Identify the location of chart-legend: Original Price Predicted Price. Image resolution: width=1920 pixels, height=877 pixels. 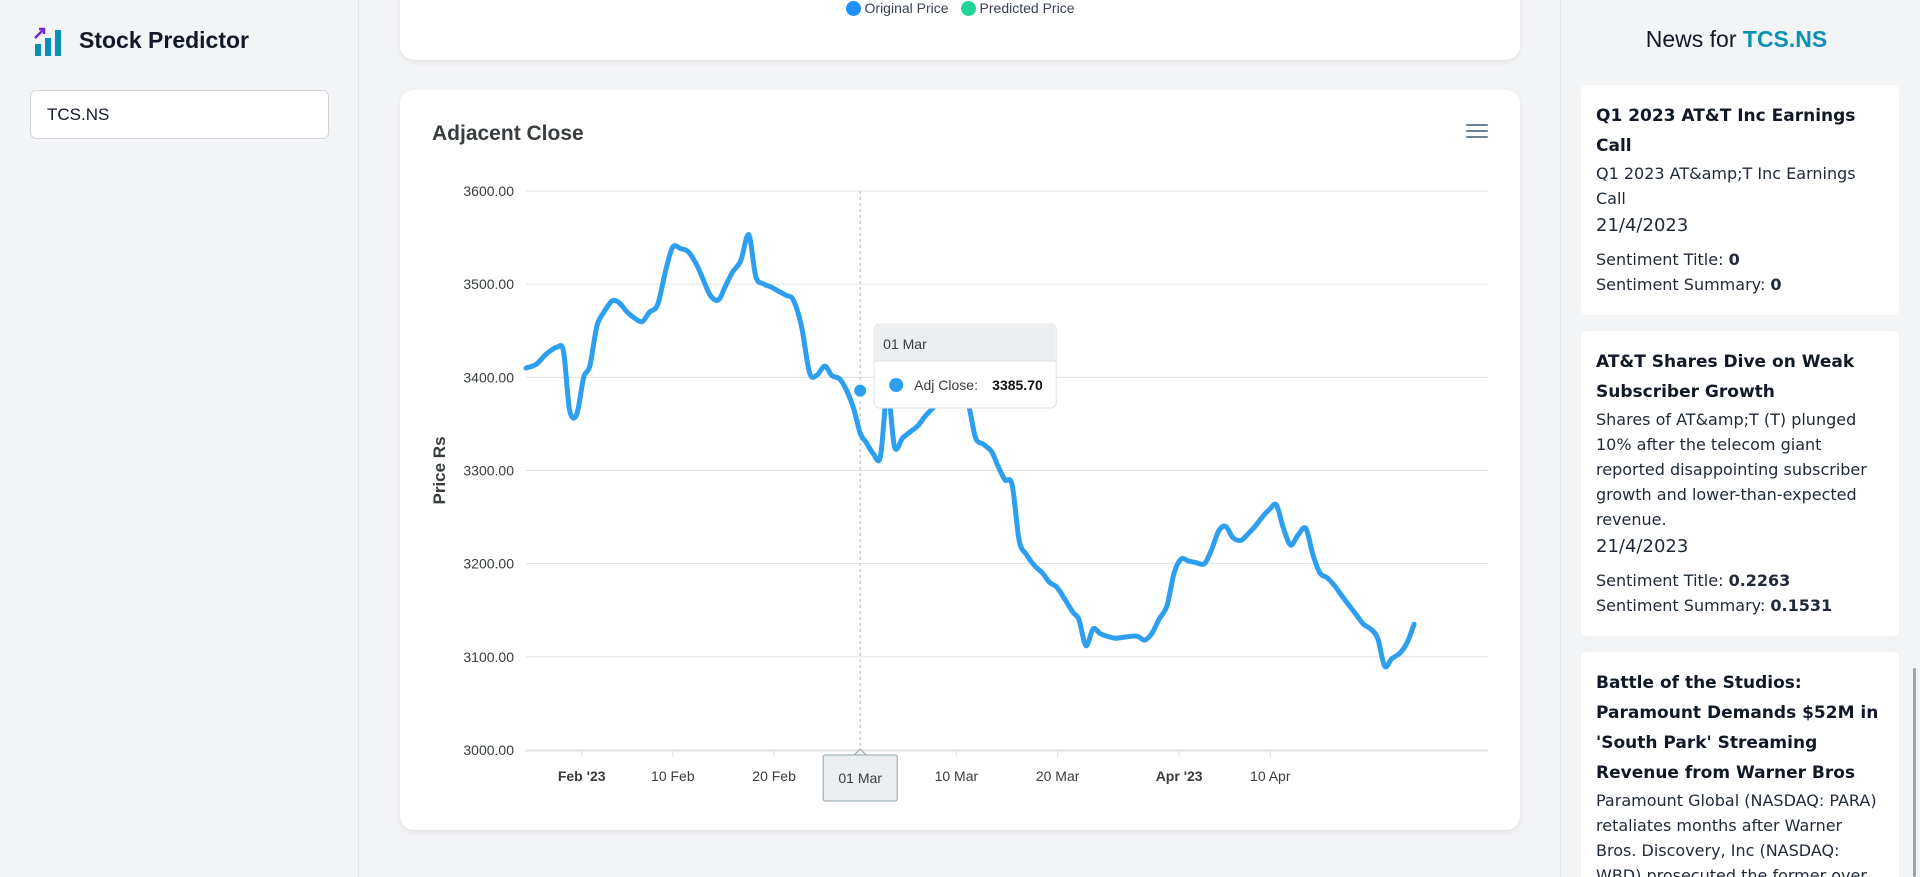
(960, 8).